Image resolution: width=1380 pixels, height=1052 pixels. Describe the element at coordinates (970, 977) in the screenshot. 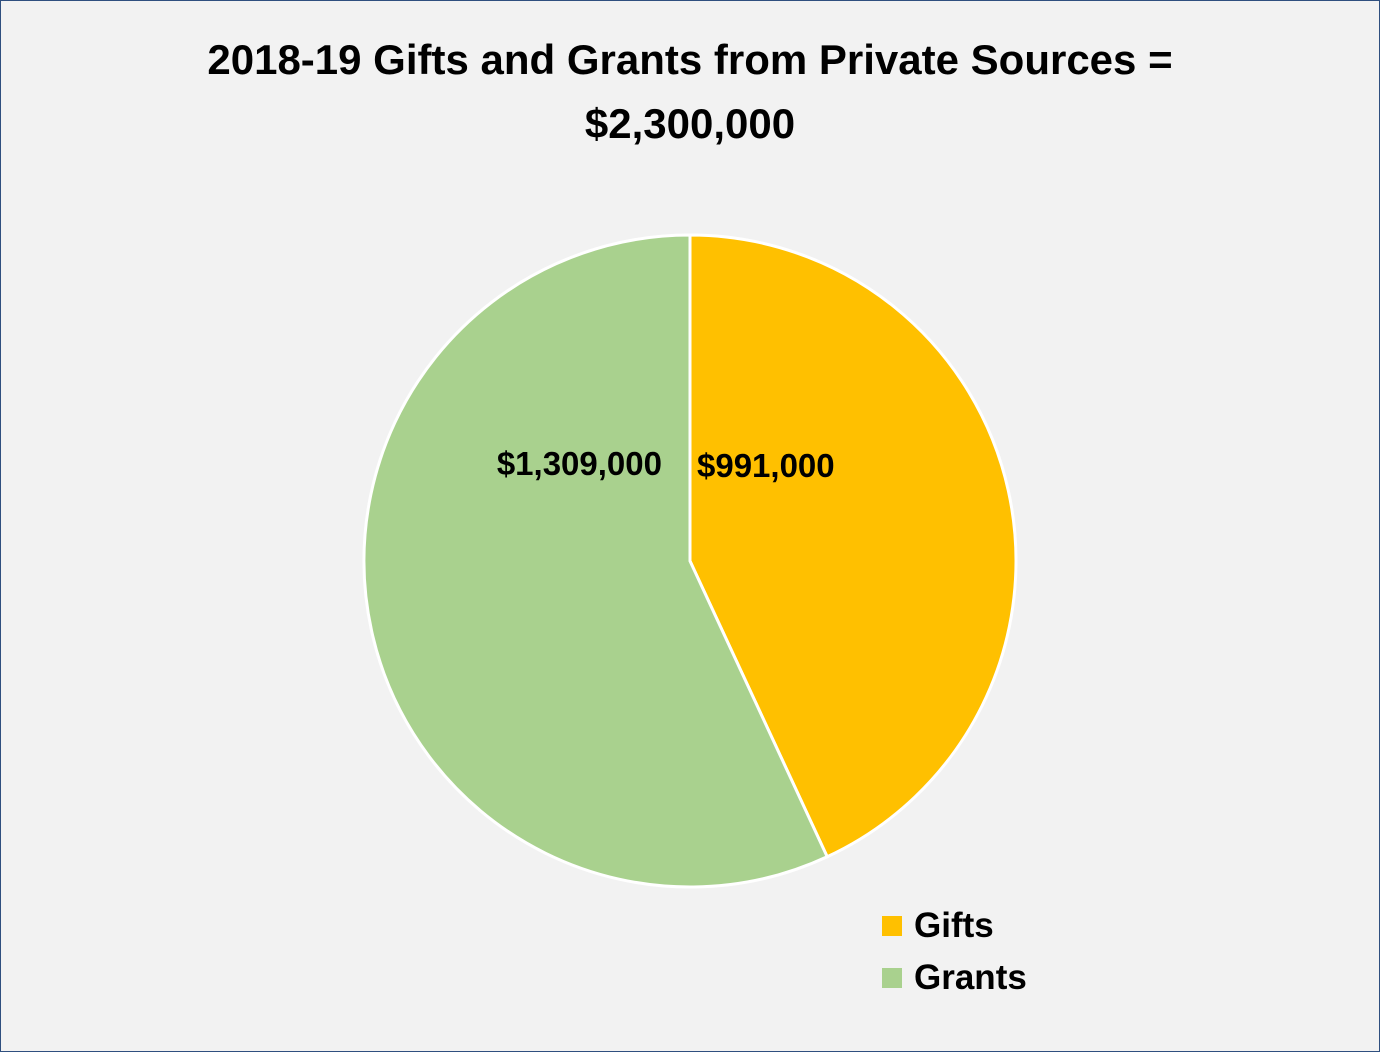

I see `legend-label-grants: Grants` at that location.